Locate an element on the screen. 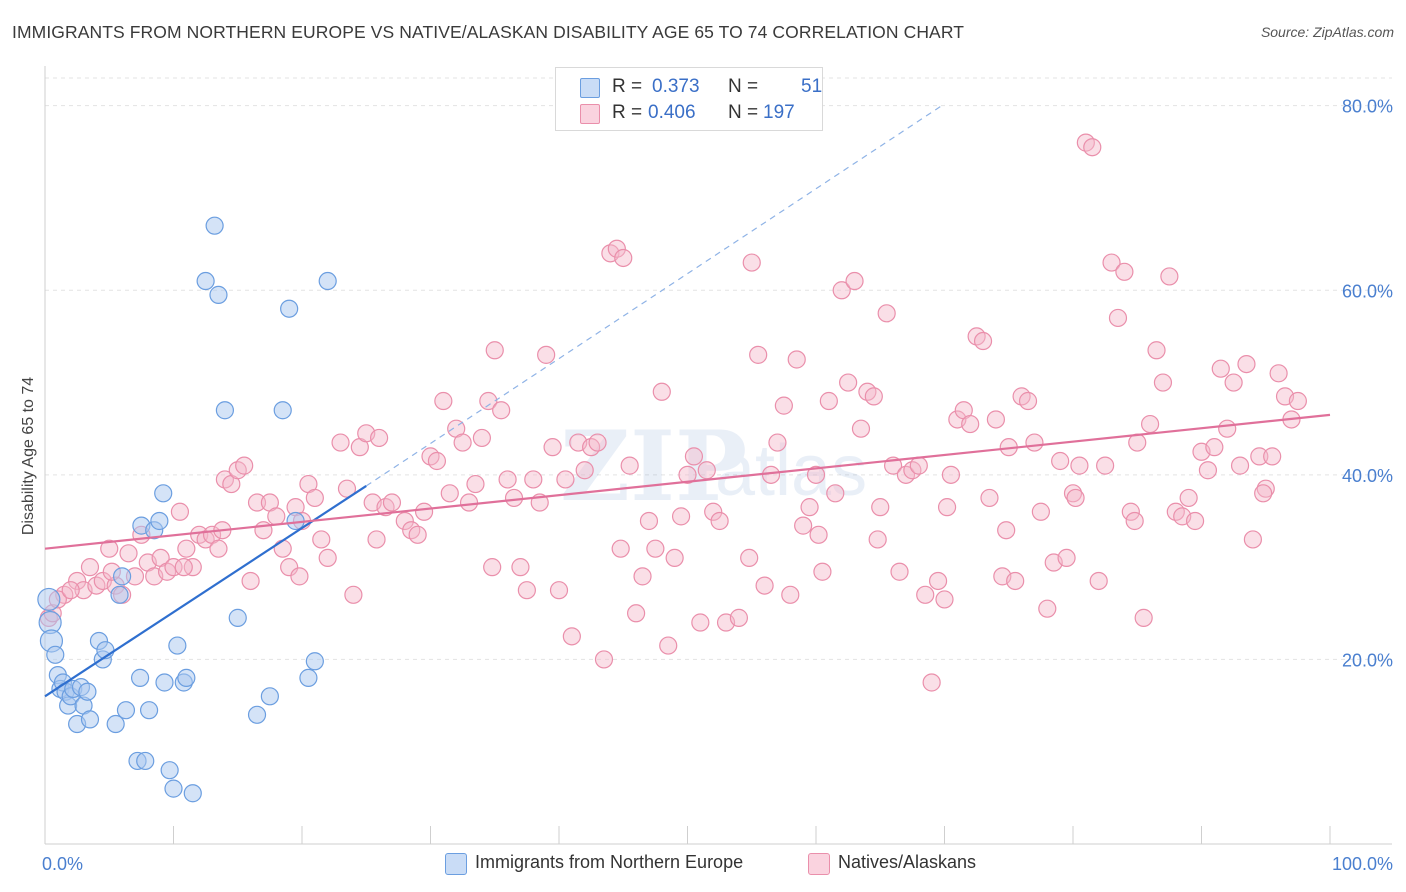 The image size is (1406, 892). bottom-legend-label: Natives/Alaskans is located at coordinates (907, 862).